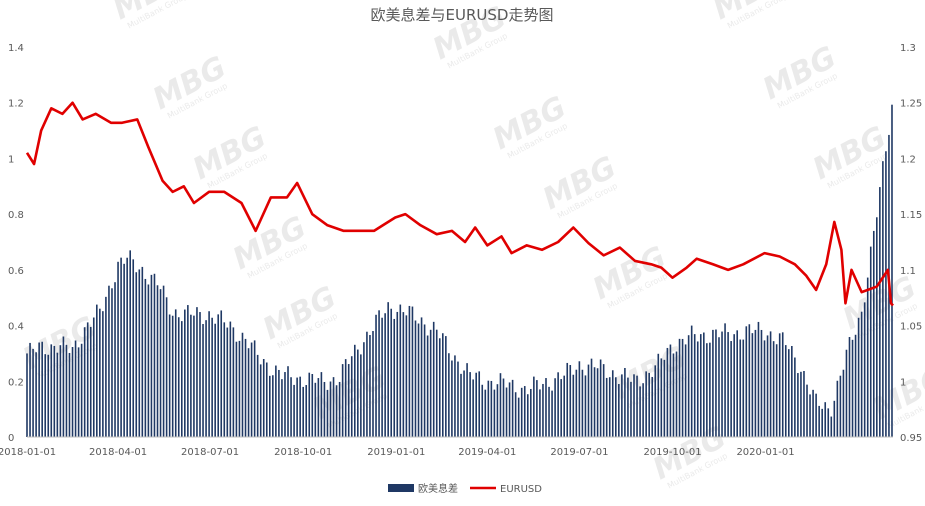  I want to click on right-tick-label: 1.15, so click(911, 215).